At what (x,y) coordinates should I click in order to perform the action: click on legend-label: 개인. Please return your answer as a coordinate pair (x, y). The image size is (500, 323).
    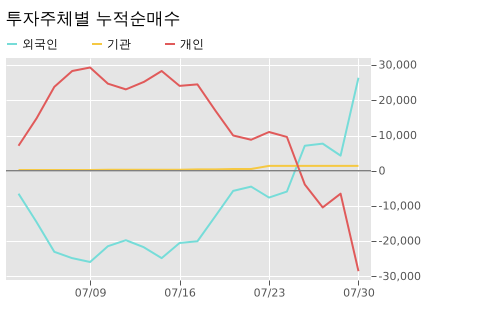
    Looking at the image, I should click on (192, 44).